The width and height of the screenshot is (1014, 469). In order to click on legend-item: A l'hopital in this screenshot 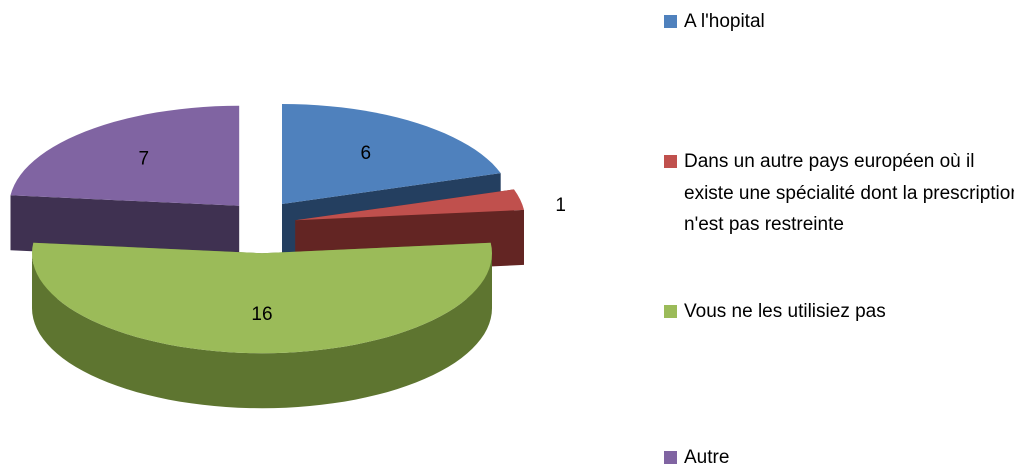, I will do `click(839, 22)`.